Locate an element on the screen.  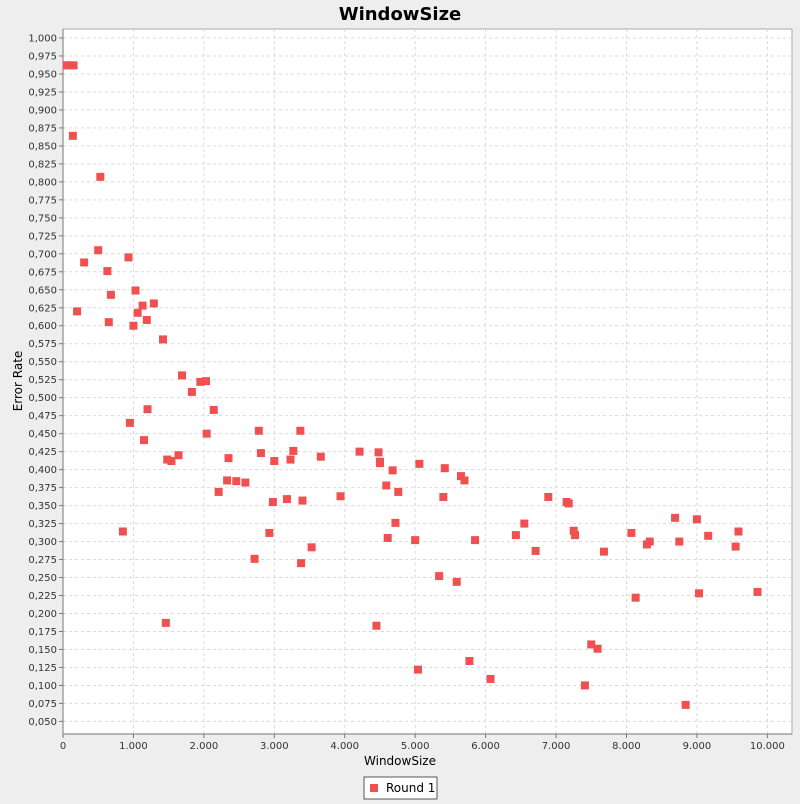
legend: Round 1 is located at coordinates (400, 788).